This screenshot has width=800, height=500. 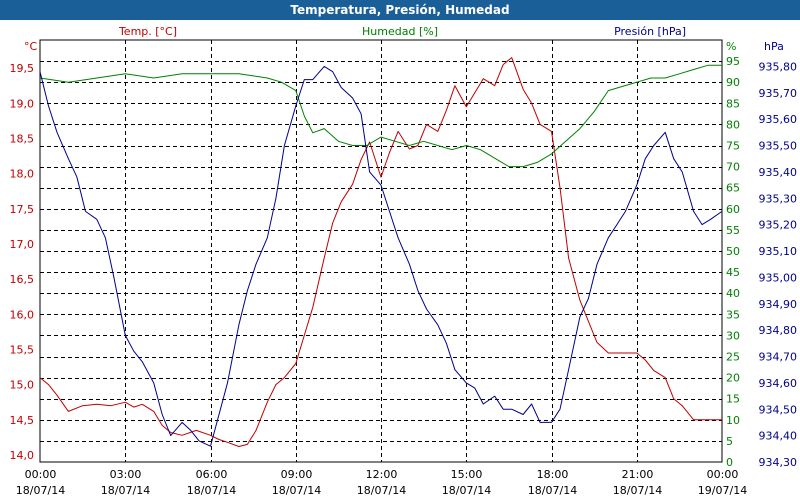 What do you see at coordinates (778, 357) in the screenshot?
I see `pressure-tick-label: 934,70` at bounding box center [778, 357].